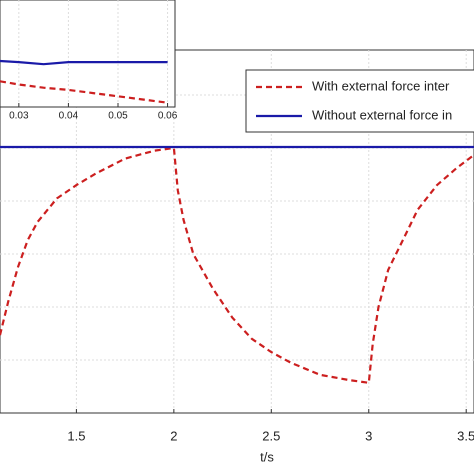 The image size is (474, 474). What do you see at coordinates (69, 116) in the screenshot?
I see `x-tick-label: 0.04` at bounding box center [69, 116].